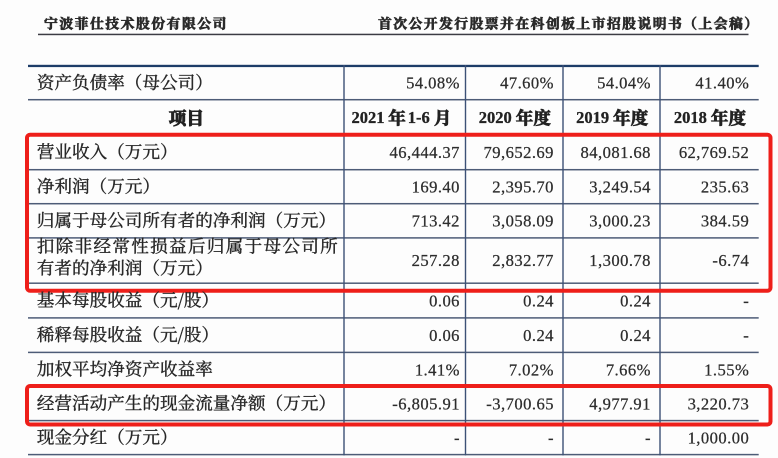 The height and width of the screenshot is (458, 778). What do you see at coordinates (628, 369) in the screenshot?
I see `svg-text: 7.66%` at bounding box center [628, 369].